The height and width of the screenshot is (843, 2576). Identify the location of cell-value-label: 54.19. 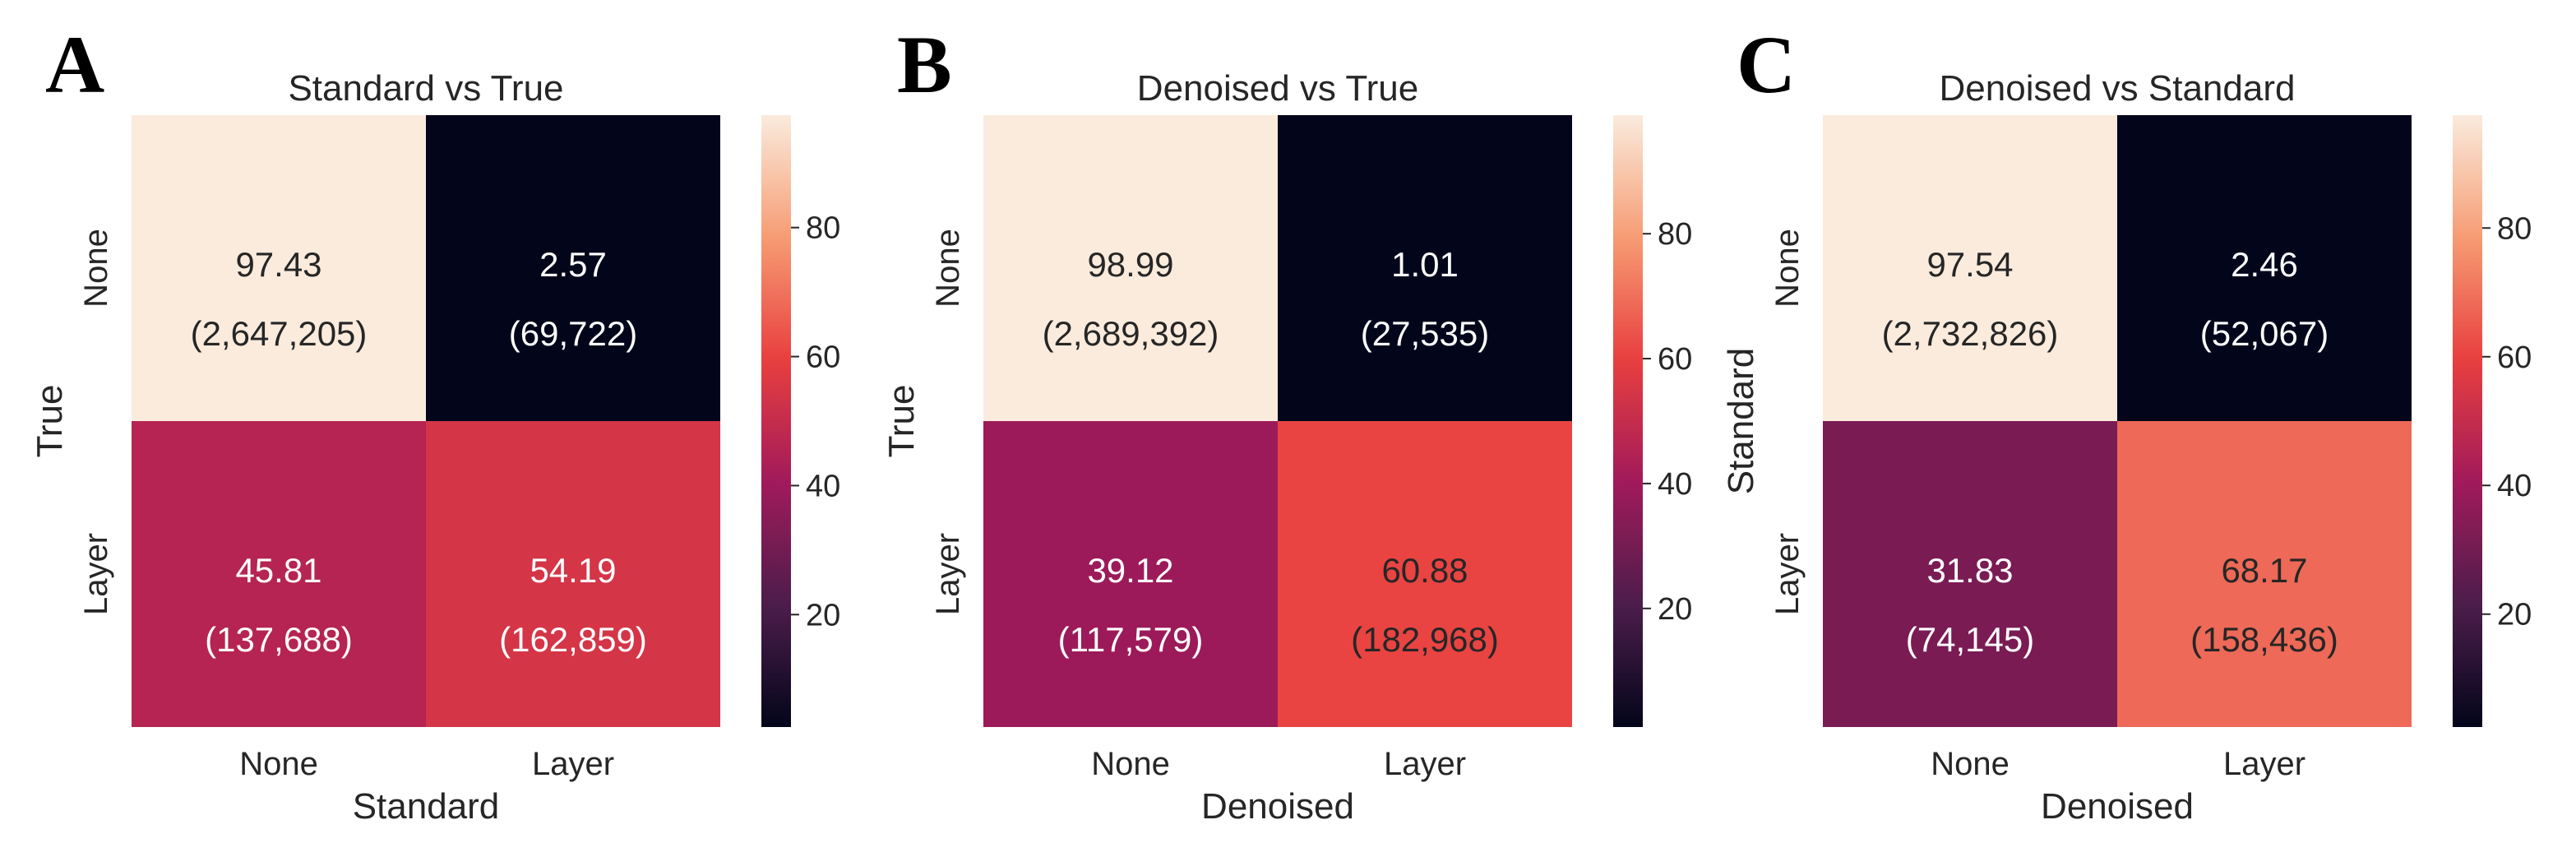
(573, 570).